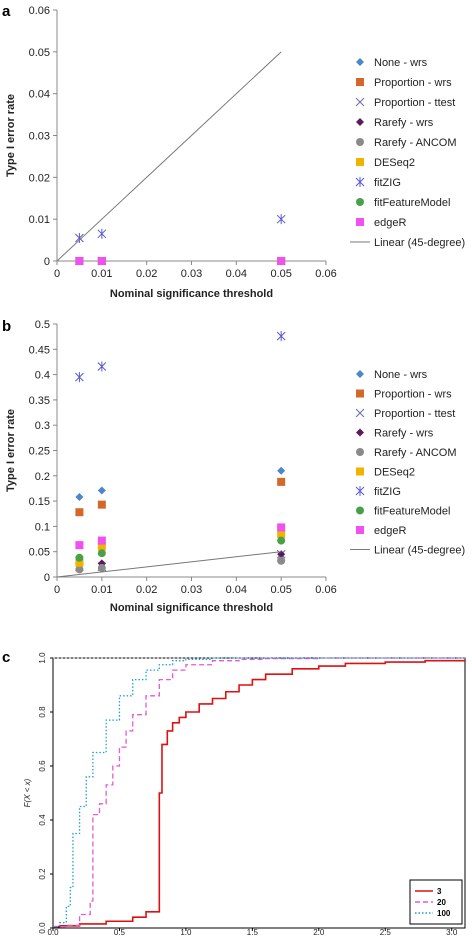 The width and height of the screenshot is (472, 937). What do you see at coordinates (386, 932) in the screenshot?
I see `x-tick-label: 2.5` at bounding box center [386, 932].